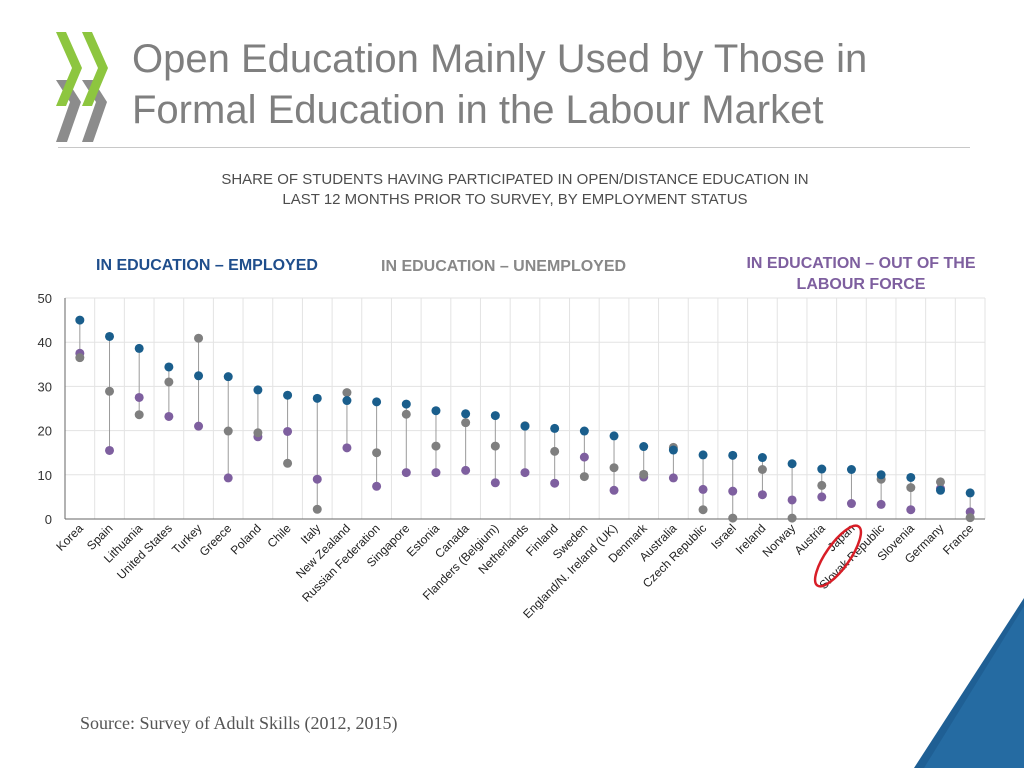 This screenshot has width=1024, height=768. Describe the element at coordinates (69, 537) in the screenshot. I see `x-tick-label: Korea` at that location.